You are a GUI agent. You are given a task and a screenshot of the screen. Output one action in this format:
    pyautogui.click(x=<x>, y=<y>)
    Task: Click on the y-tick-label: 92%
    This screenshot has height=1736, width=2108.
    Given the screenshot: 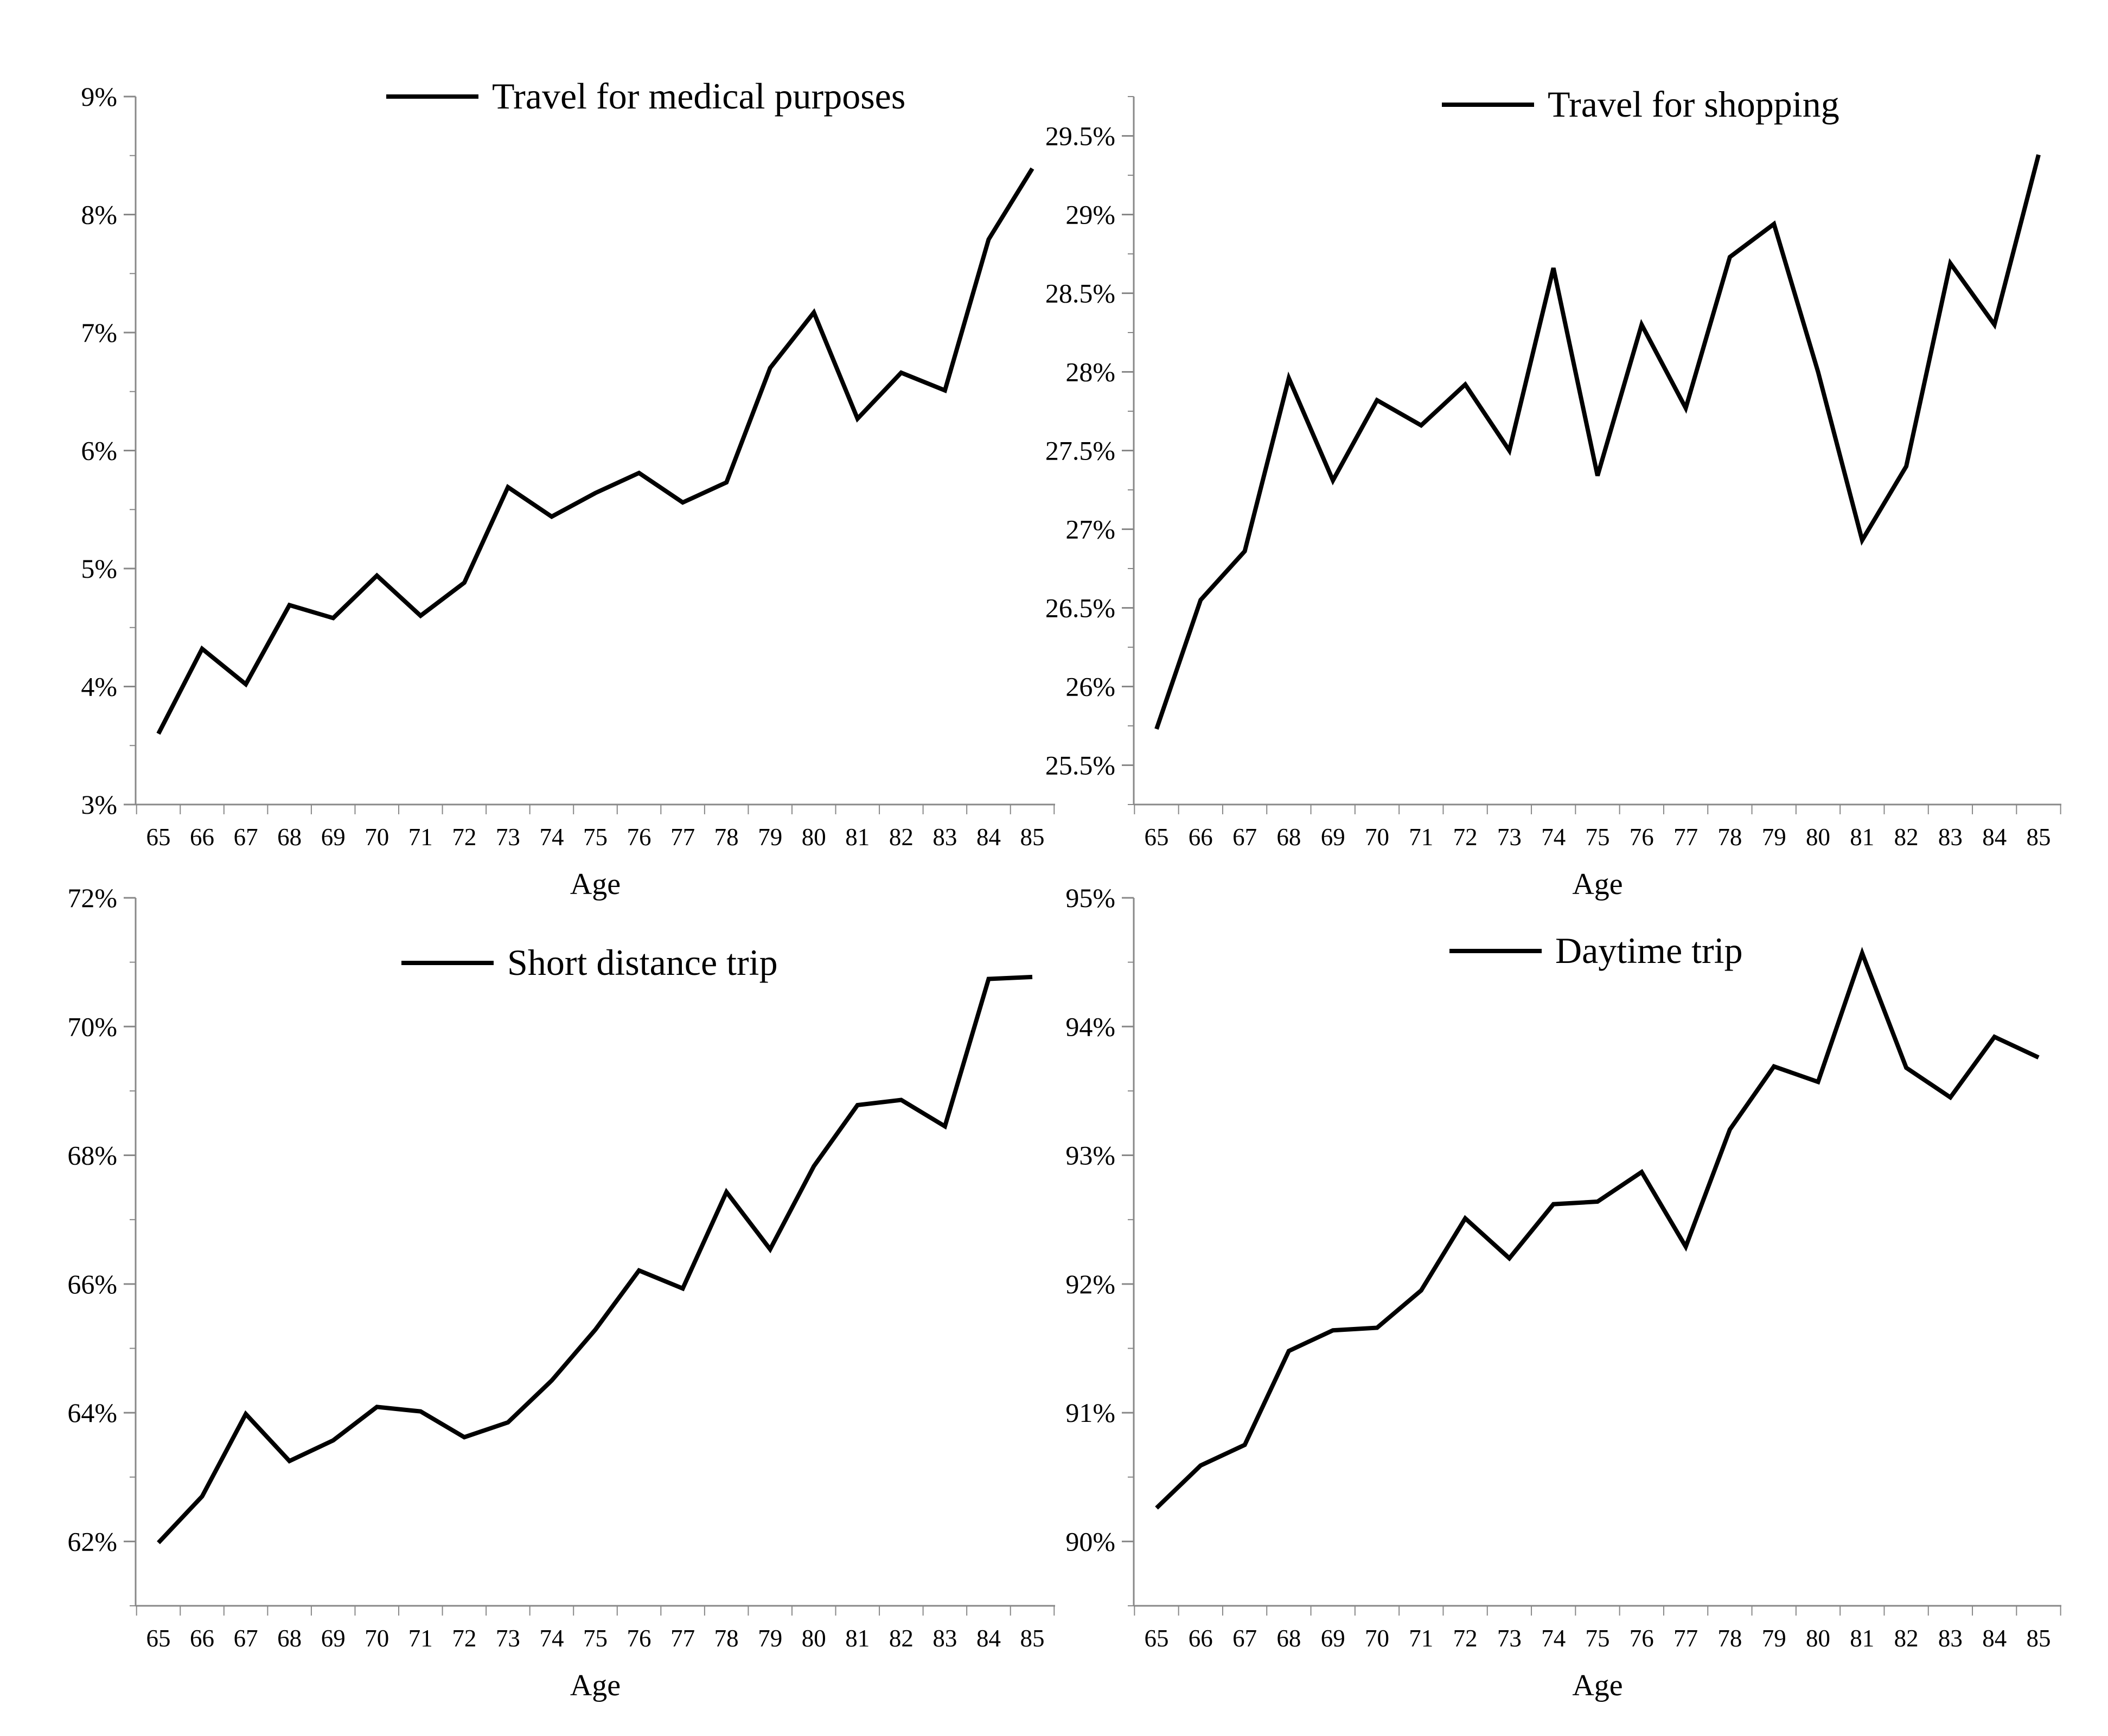 What is the action you would take?
    pyautogui.click(x=1090, y=1284)
    